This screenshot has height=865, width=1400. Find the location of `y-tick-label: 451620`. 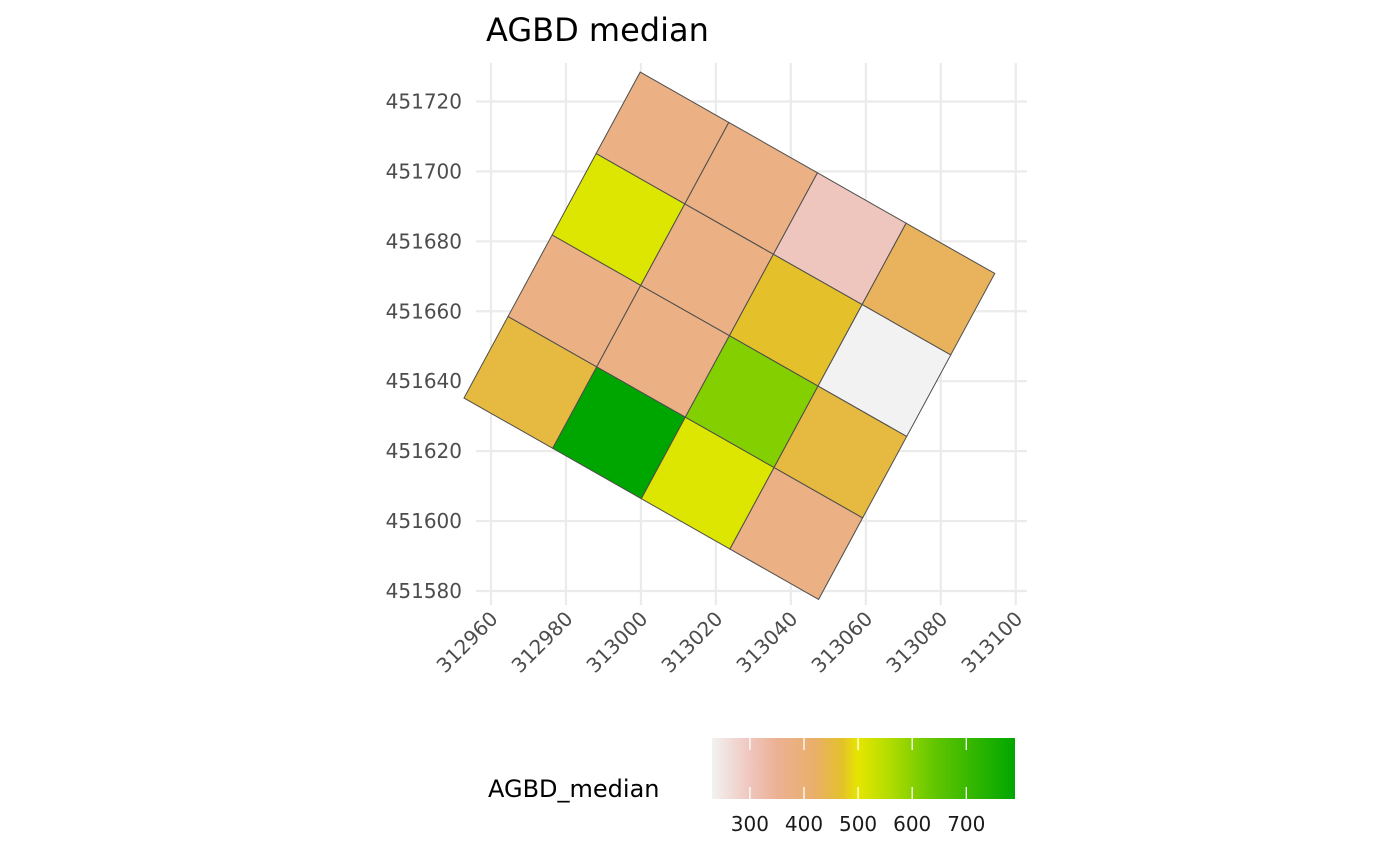

y-tick-label: 451620 is located at coordinates (424, 451).